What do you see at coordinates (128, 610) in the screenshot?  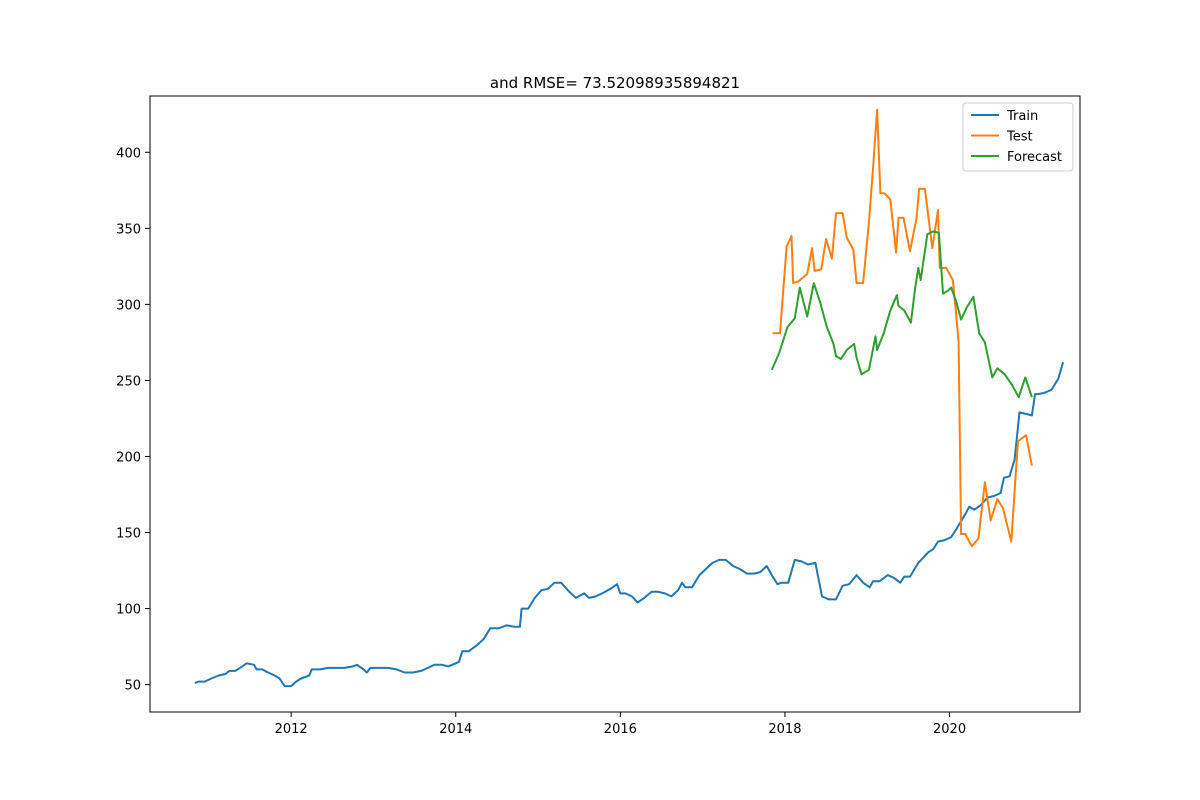 I see `y-tick-label: 100` at bounding box center [128, 610].